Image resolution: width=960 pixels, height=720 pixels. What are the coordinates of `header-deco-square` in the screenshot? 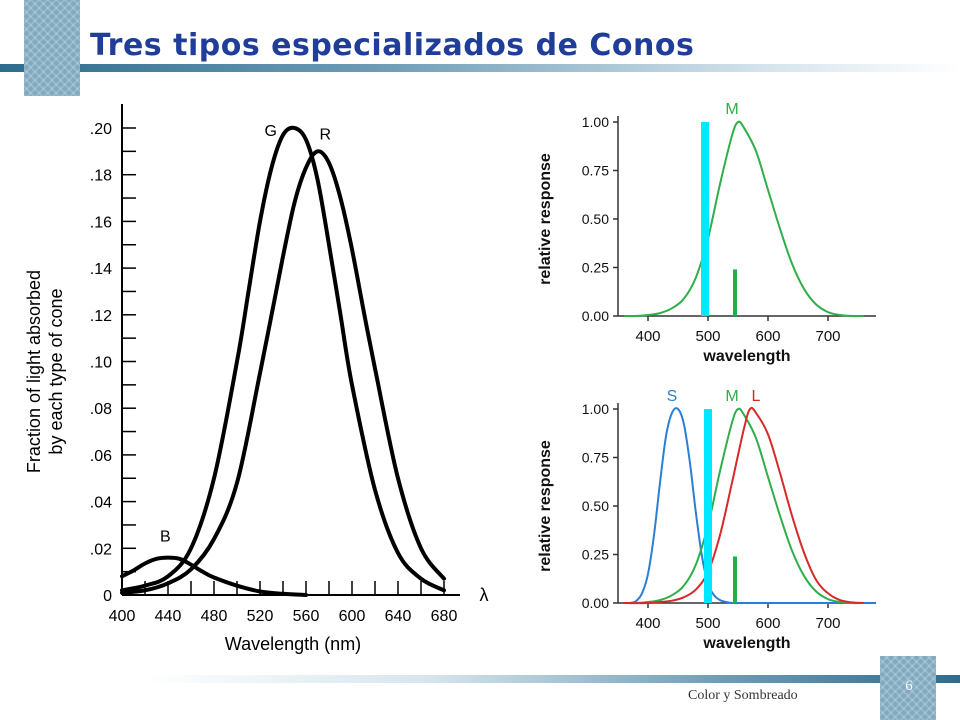 It's located at (52, 48).